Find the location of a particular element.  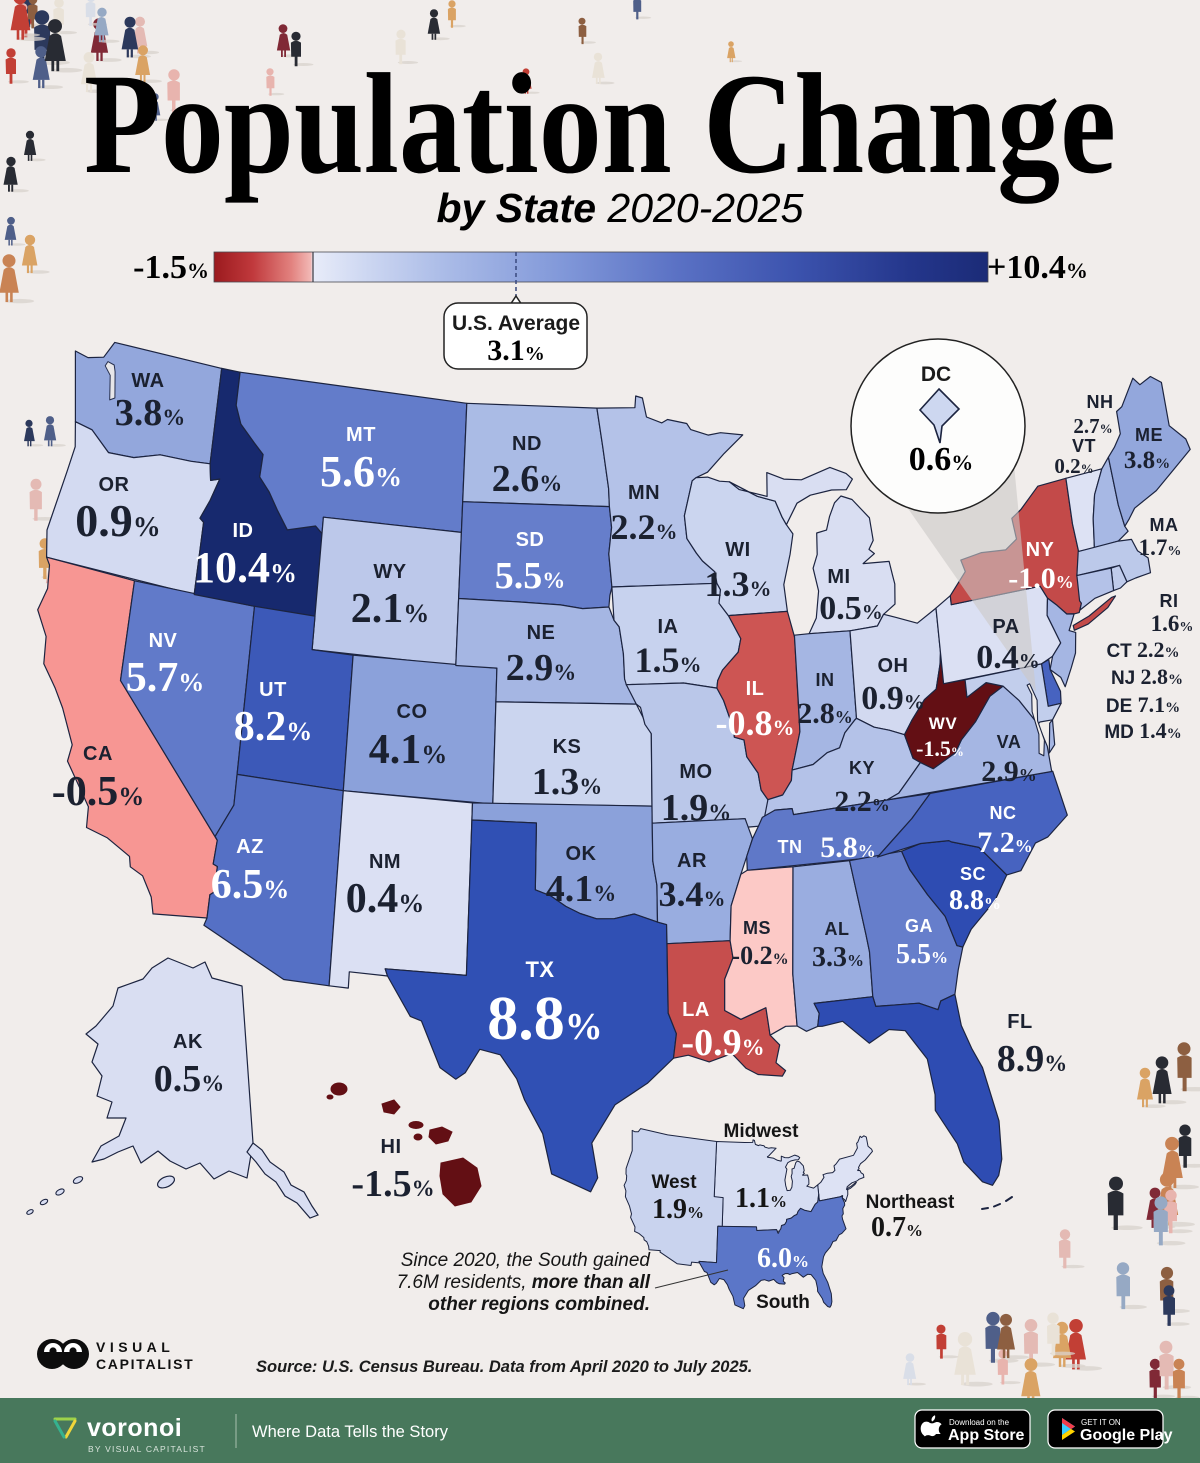

svg-text: OR is located at coordinates (114, 485).